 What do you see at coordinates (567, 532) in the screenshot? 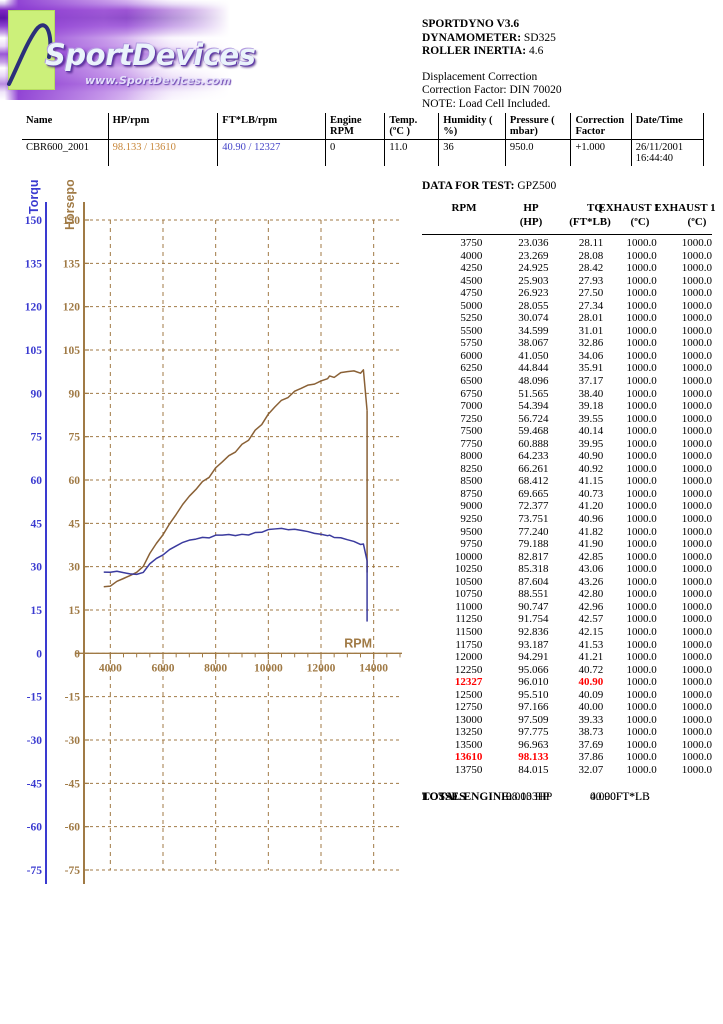
I see `table-row: 9500 77.240 41.82 1000.0 1000.0` at bounding box center [567, 532].